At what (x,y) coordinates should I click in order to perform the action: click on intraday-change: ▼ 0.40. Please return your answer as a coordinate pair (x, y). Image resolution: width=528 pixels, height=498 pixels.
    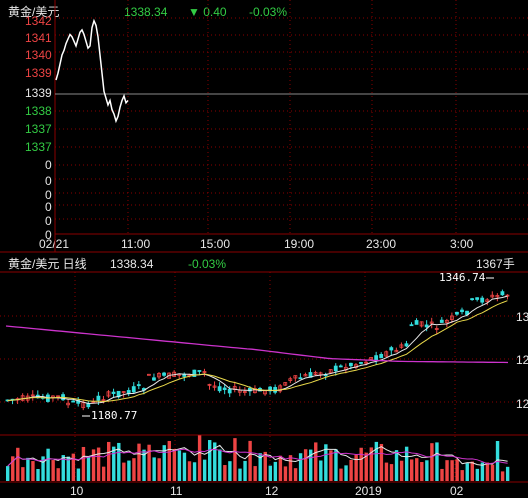
    Looking at the image, I should click on (207, 12).